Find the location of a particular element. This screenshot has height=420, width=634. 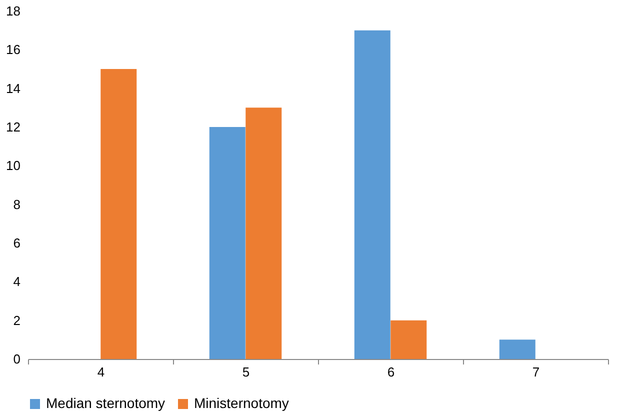

y-tick-label: 18 is located at coordinates (13, 11).